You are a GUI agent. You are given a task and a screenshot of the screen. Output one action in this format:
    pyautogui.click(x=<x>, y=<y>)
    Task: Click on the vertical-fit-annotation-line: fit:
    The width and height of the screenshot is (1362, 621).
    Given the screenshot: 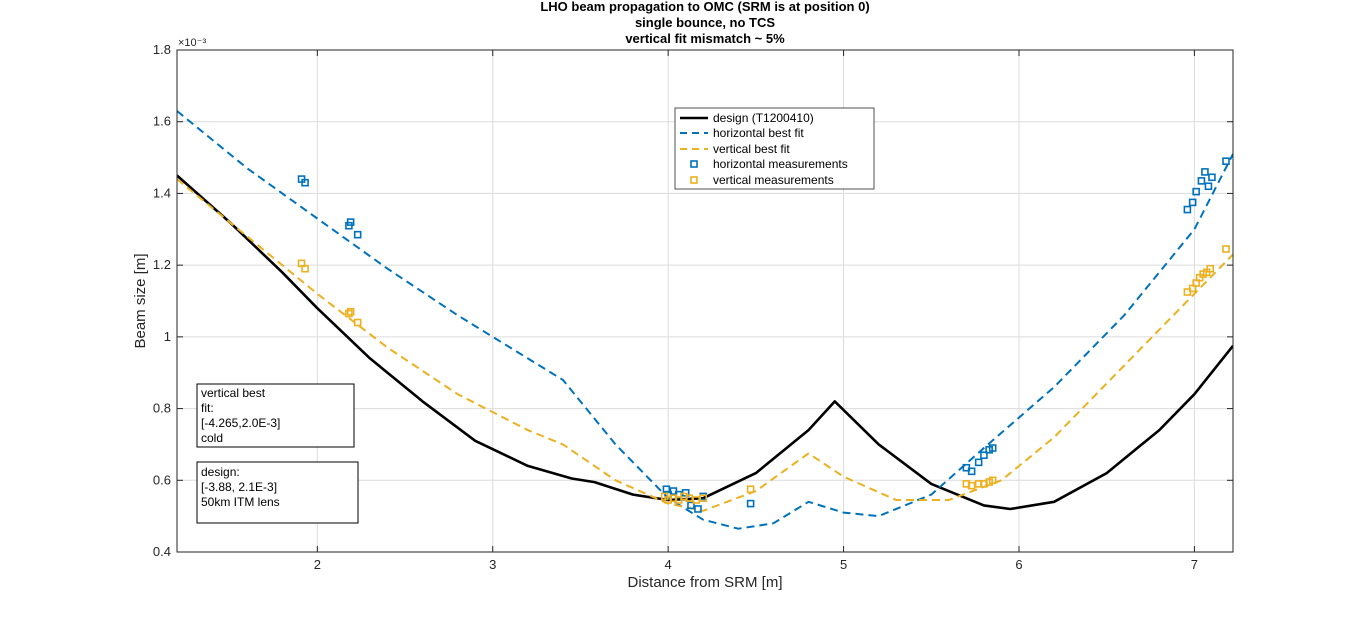 What is the action you would take?
    pyautogui.click(x=207, y=408)
    